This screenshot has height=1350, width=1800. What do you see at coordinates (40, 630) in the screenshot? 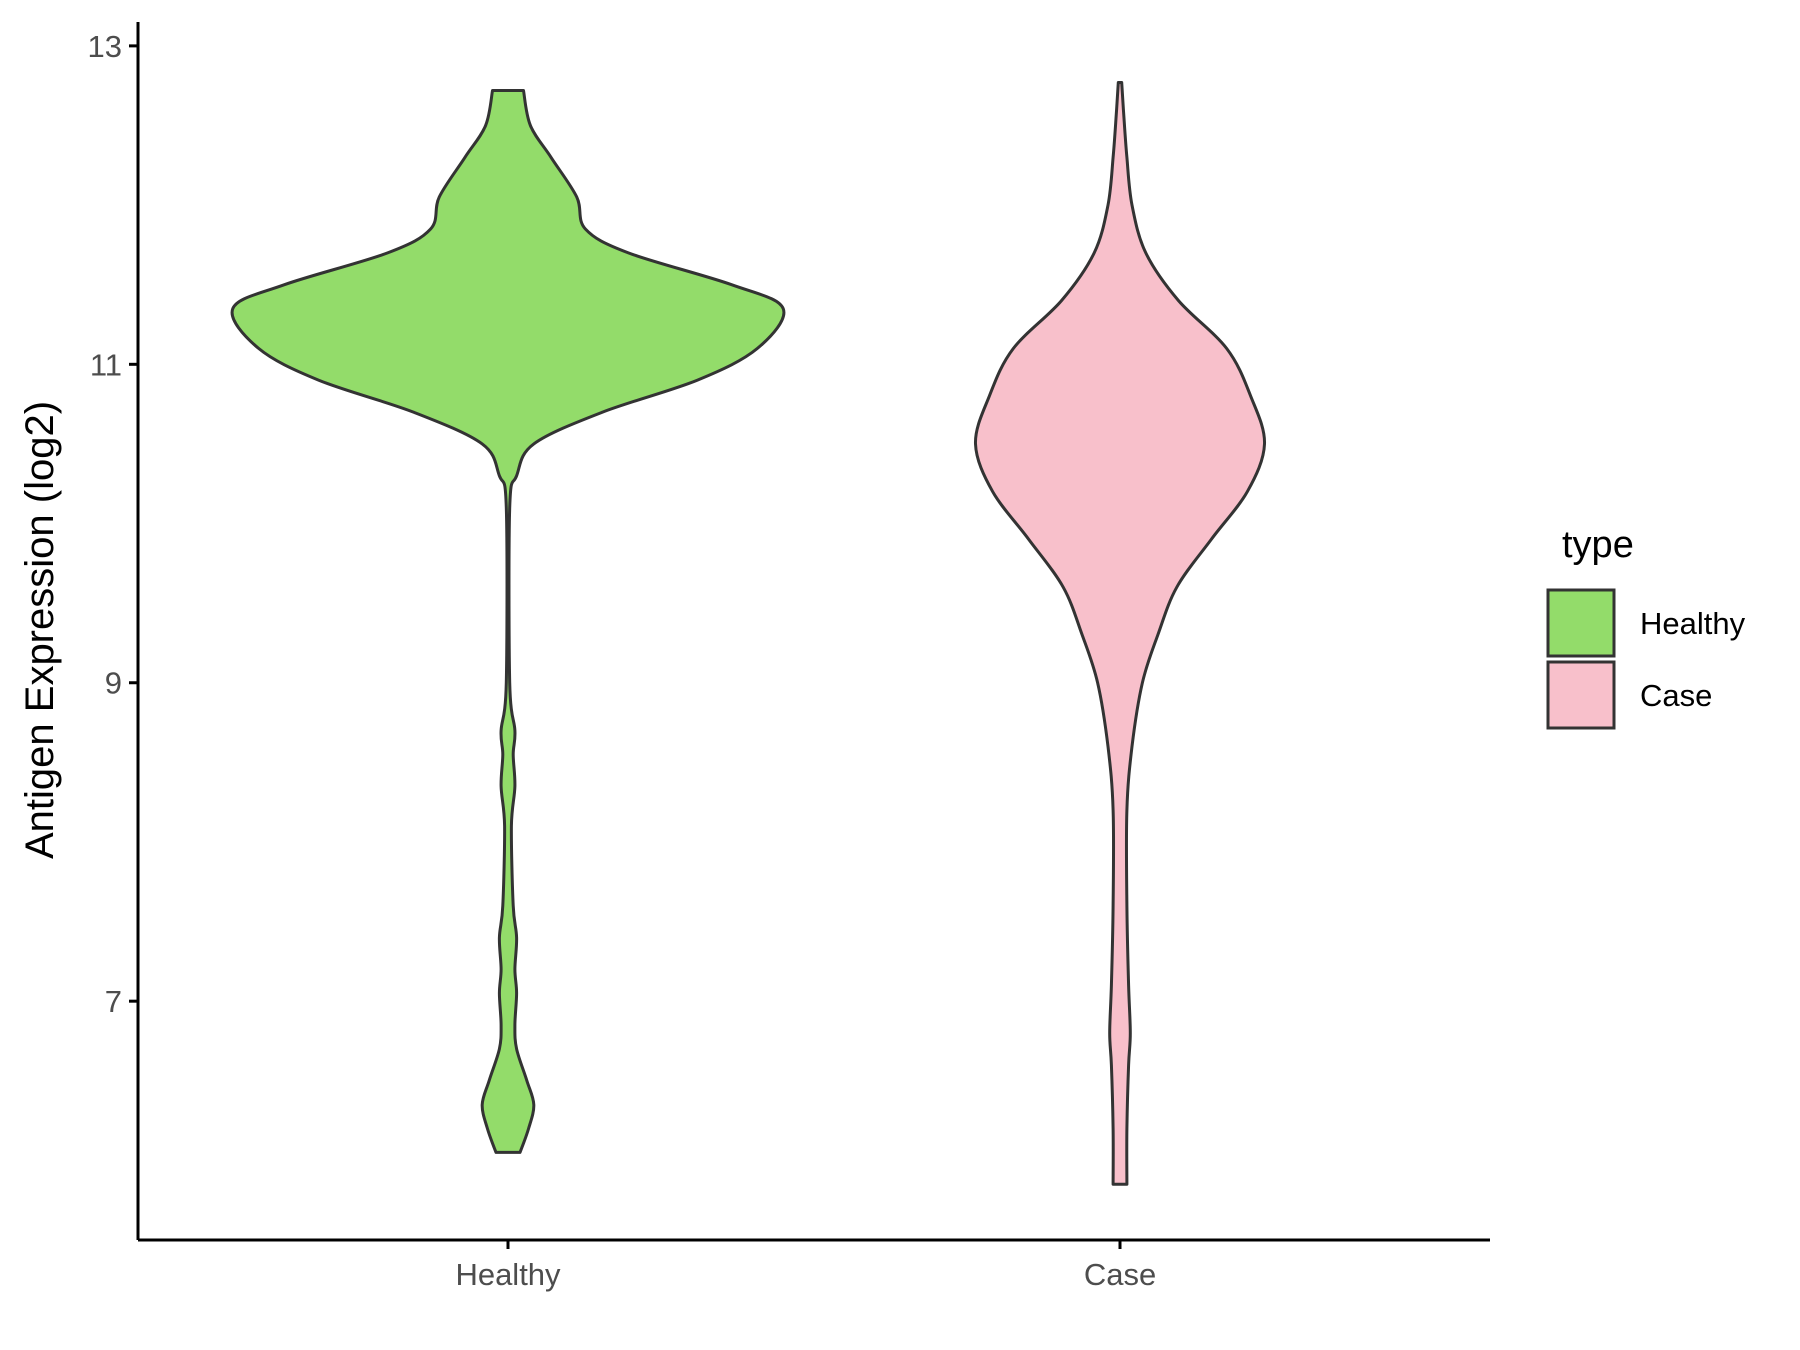
I see `y-axis-title: Antigen Expression (log2)` at bounding box center [40, 630].